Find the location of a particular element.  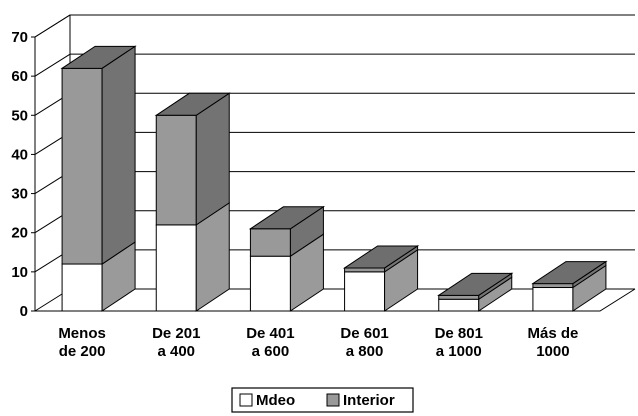

x-category-label: Más de is located at coordinates (552, 333).